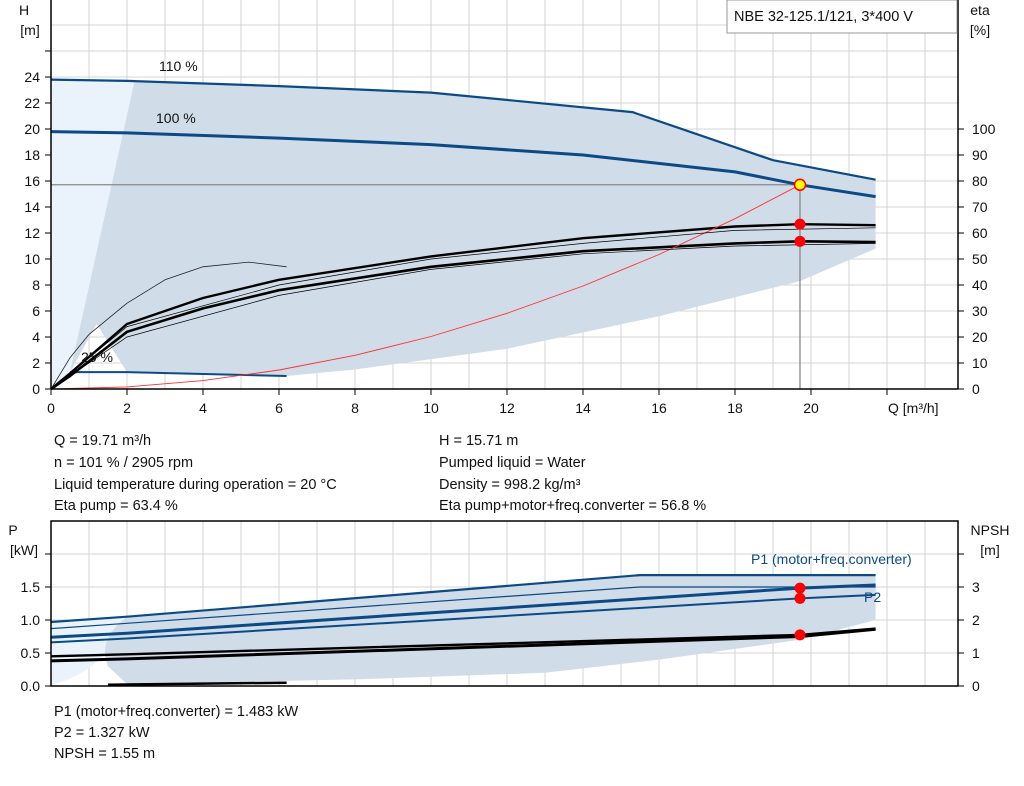  Describe the element at coordinates (32, 181) in the screenshot. I see `h-tick-label: 16` at that location.